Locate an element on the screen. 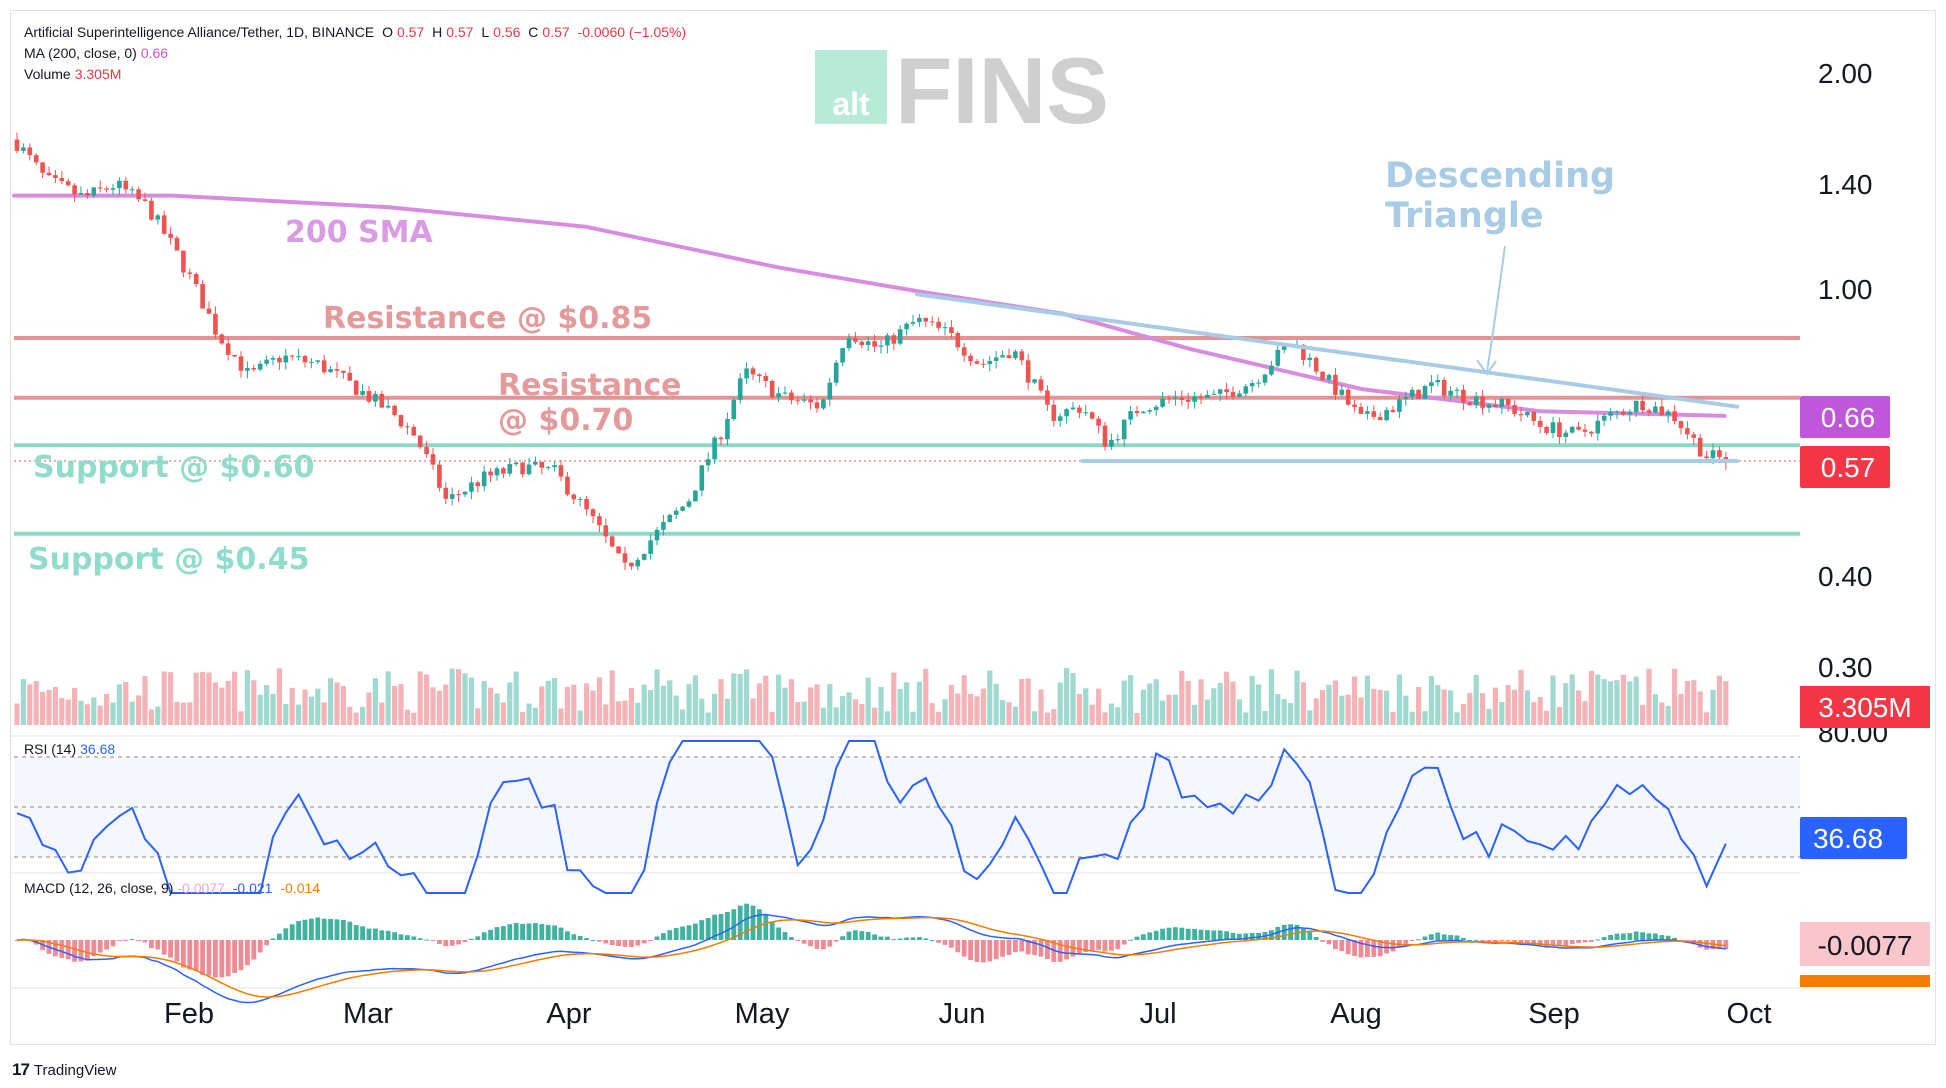 The height and width of the screenshot is (1088, 1946). tradingview-brand: TradingView is located at coordinates (75, 1070).